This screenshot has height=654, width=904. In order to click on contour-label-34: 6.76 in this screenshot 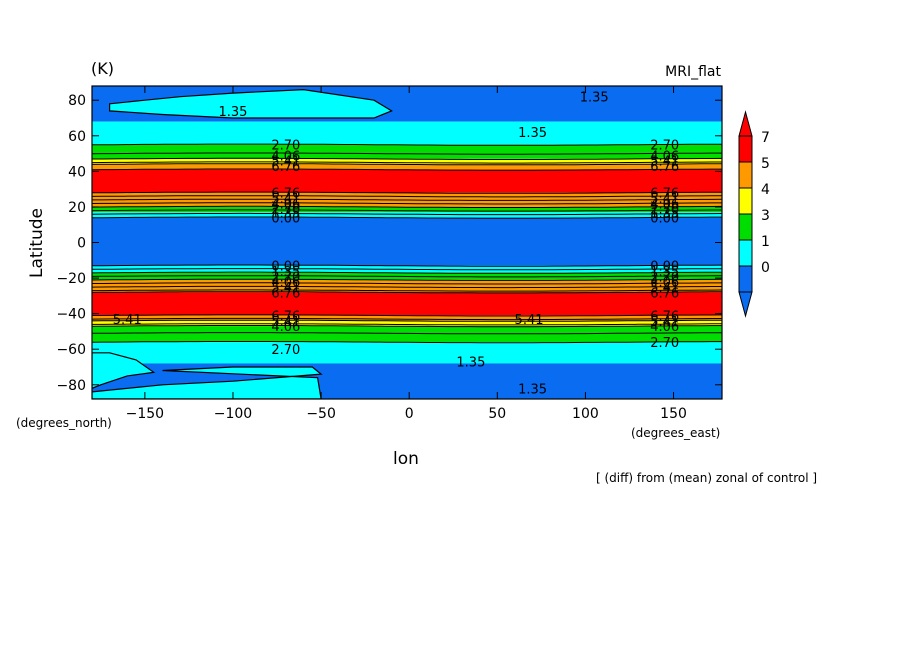, I will do `click(664, 293)`.